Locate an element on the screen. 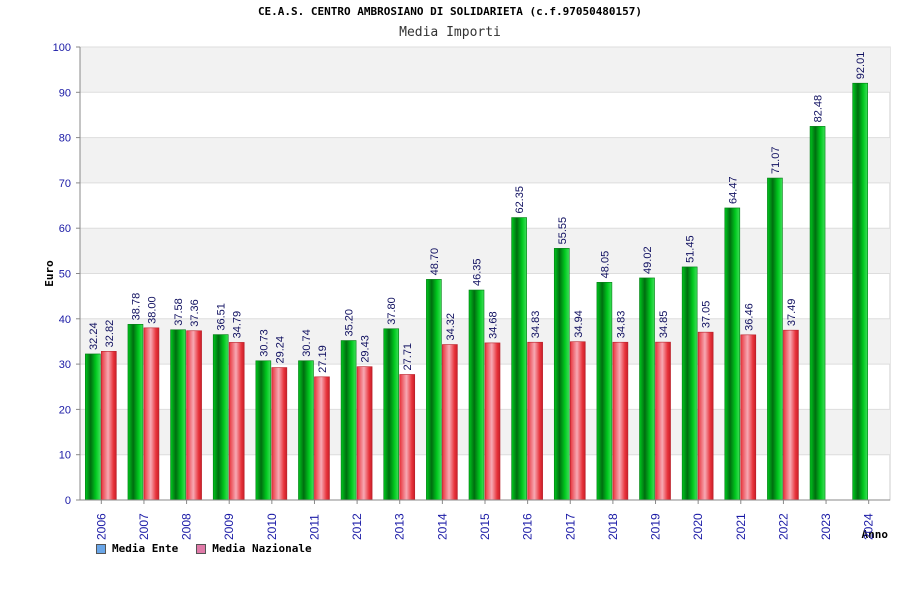 The width and height of the screenshot is (900, 600). x-tick-label: 2011 is located at coordinates (314, 527).